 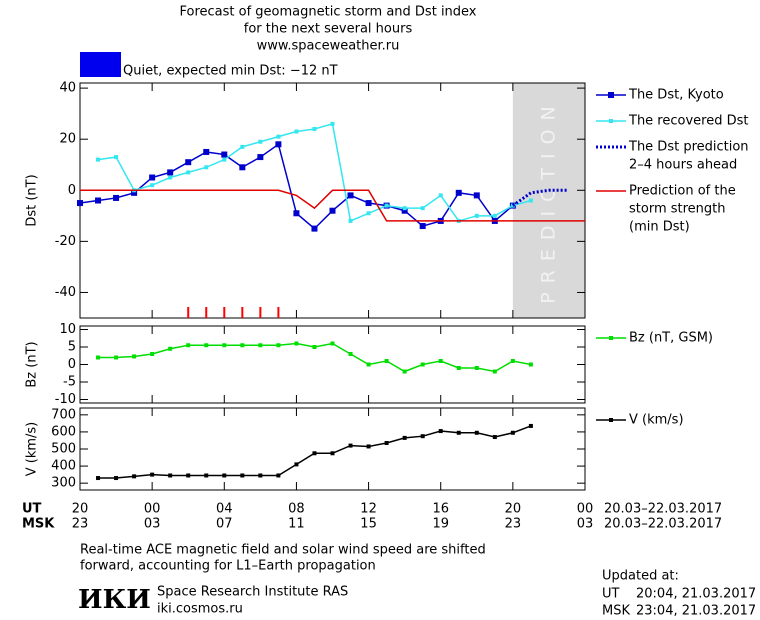 What do you see at coordinates (688, 121) in the screenshot?
I see `legend-label: The recovered Dst` at bounding box center [688, 121].